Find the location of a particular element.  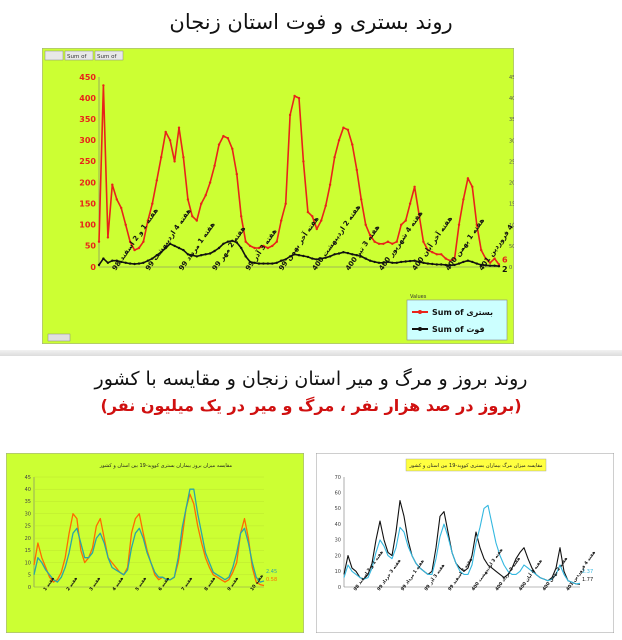

y-tick-label: 350 is located at coordinates (87, 119).